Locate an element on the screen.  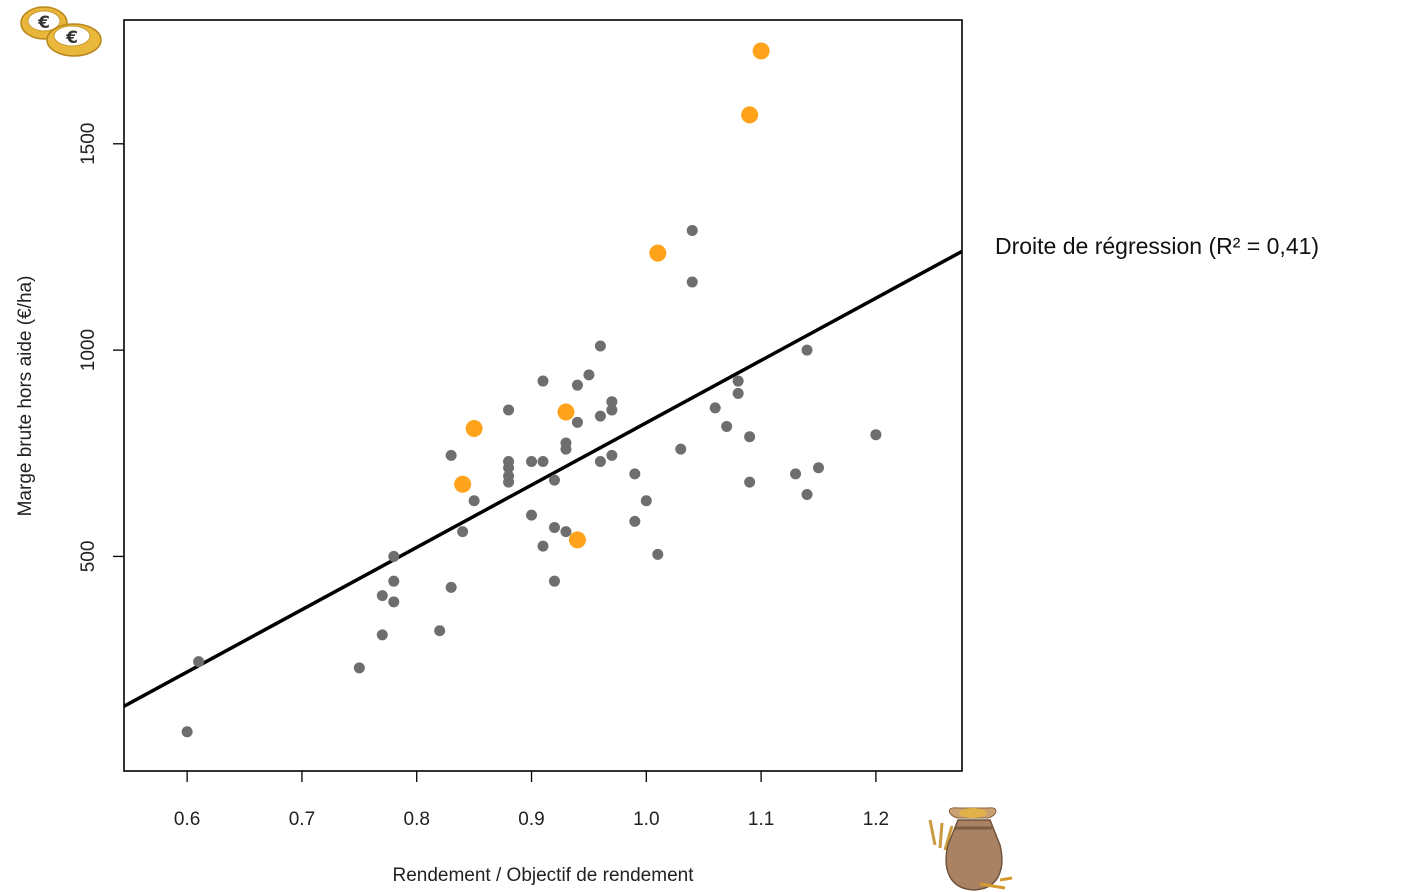
x-tick-label: 0.7 is located at coordinates (302, 819).